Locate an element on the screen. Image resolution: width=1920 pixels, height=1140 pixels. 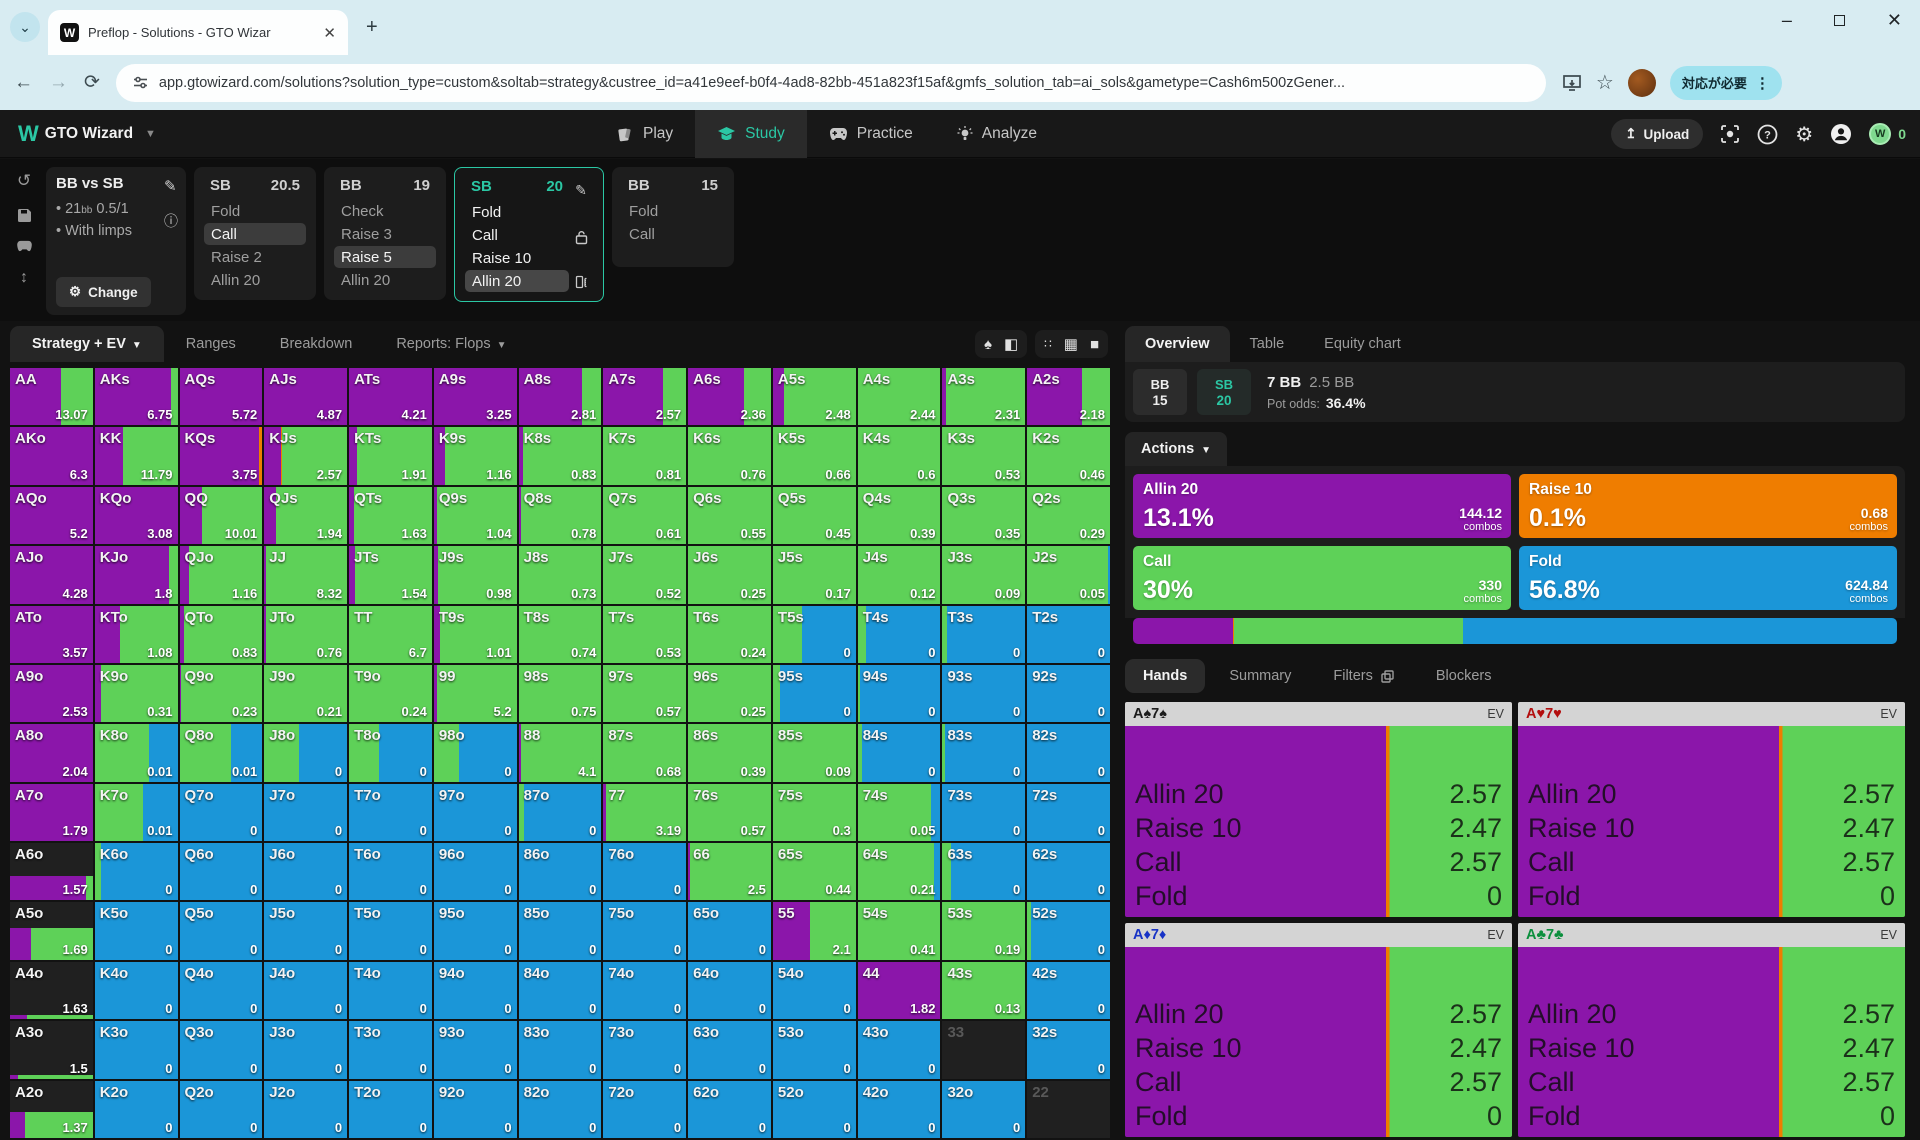
matrix-cell-T9s: T9s 1.01 is located at coordinates (475, 634).